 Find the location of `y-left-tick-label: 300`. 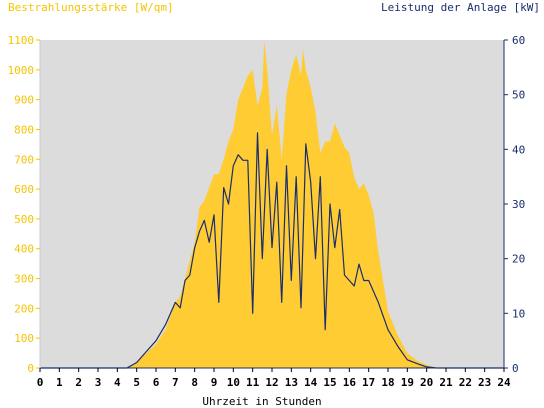

y-left-tick-label: 300 is located at coordinates (24, 279).